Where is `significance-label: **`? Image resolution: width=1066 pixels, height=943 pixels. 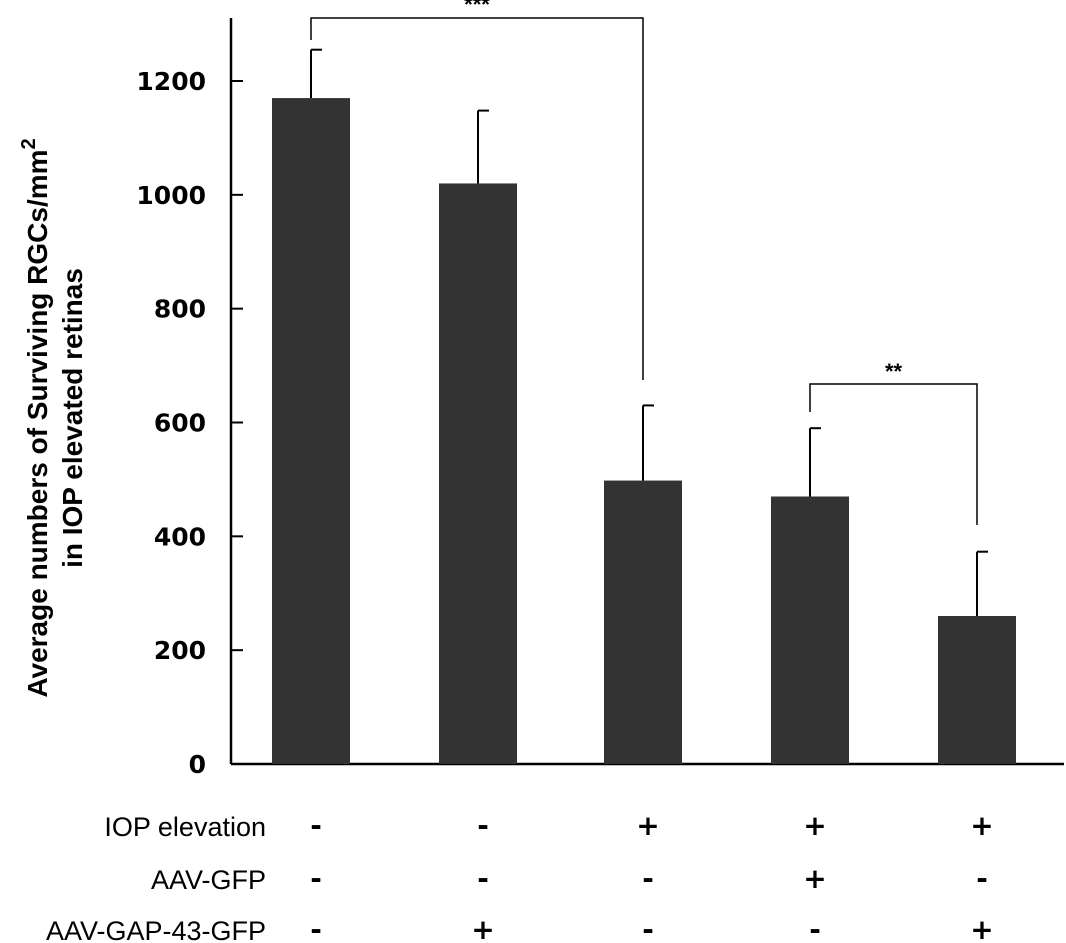 significance-label: ** is located at coordinates (894, 371).